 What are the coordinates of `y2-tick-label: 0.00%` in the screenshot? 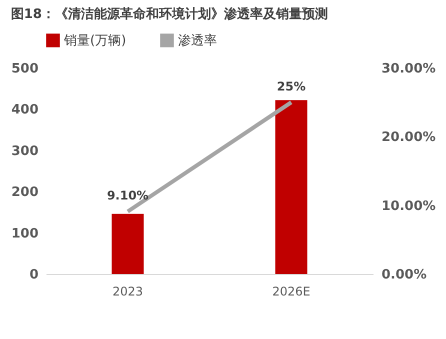 It's located at (404, 275).